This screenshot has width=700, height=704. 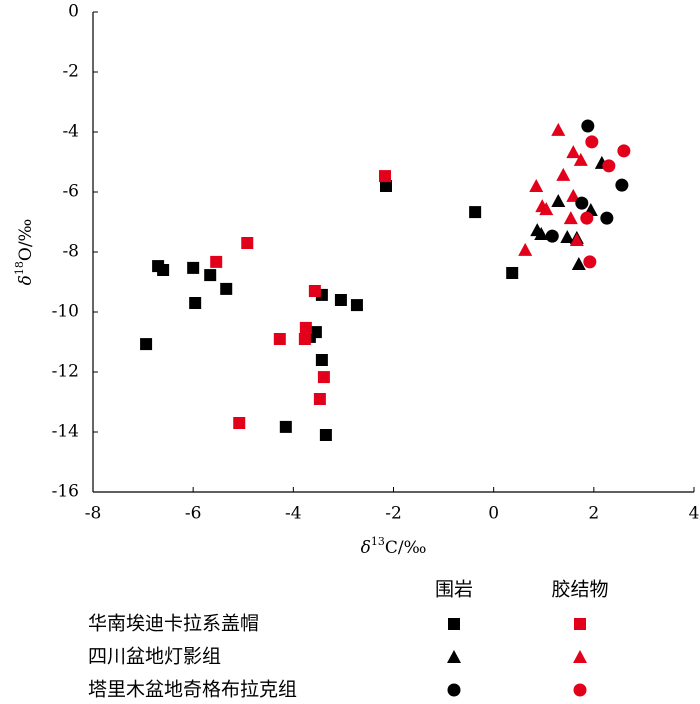 I want to click on x-tick-label: 0, so click(x=493, y=514).